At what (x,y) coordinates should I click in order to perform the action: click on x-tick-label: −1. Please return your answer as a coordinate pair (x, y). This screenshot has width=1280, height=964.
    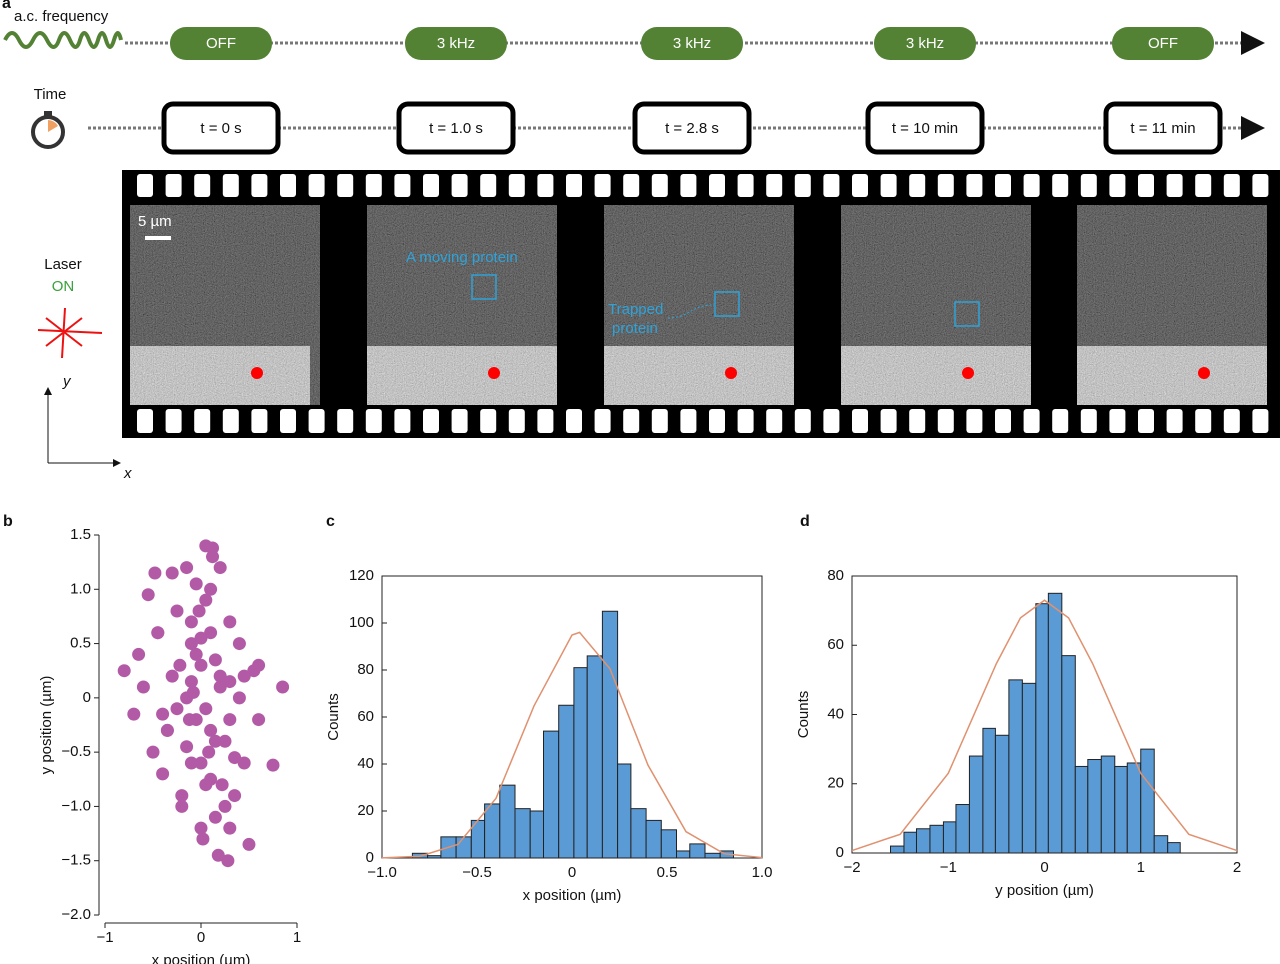
    Looking at the image, I should click on (104, 937).